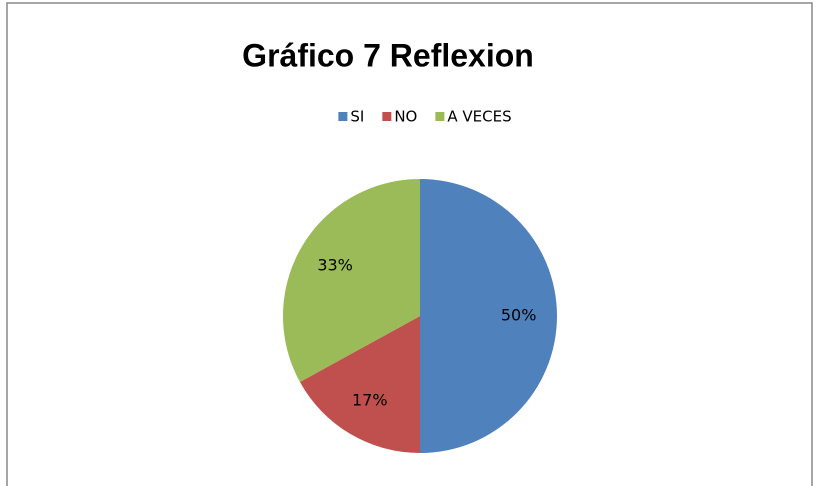  What do you see at coordinates (388, 55) in the screenshot?
I see `chart-title: Gráfico 7 Reflexion` at bounding box center [388, 55].